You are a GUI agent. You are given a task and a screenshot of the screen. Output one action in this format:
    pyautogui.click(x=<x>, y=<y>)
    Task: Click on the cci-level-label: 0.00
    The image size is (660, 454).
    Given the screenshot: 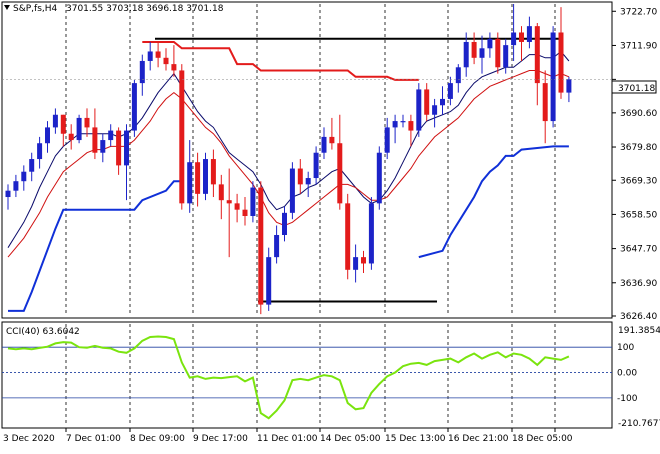 What is the action you would take?
    pyautogui.click(x=627, y=374)
    